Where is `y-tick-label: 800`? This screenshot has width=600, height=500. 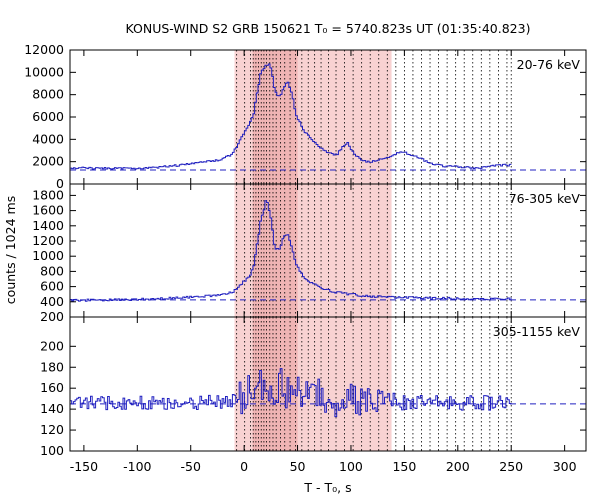 y-tick-label: 800 is located at coordinates (52, 270).